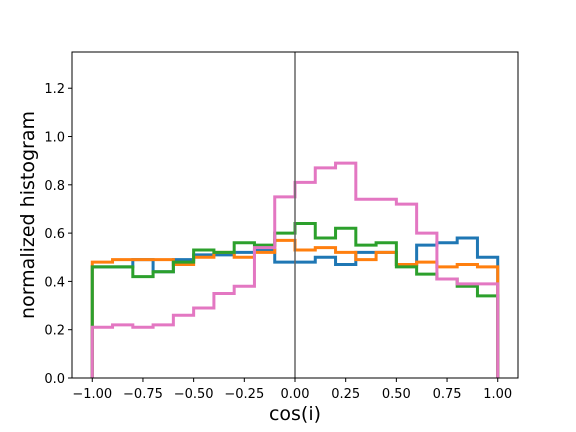  I want to click on x-tick-label: 0.50, so click(396, 394).